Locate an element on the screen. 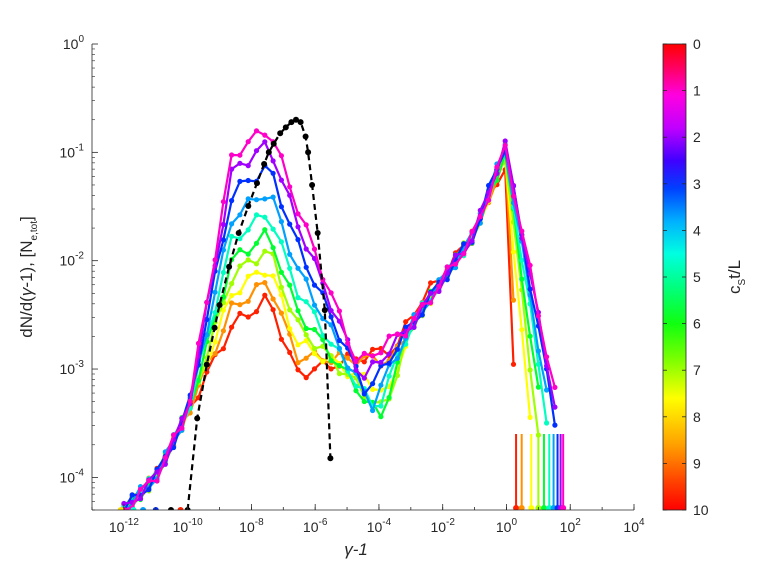 The height and width of the screenshot is (579, 781). colorbar-ticks: 0 1 2 3 4 5 6 7 8 9 10 is located at coordinates (686, 277).